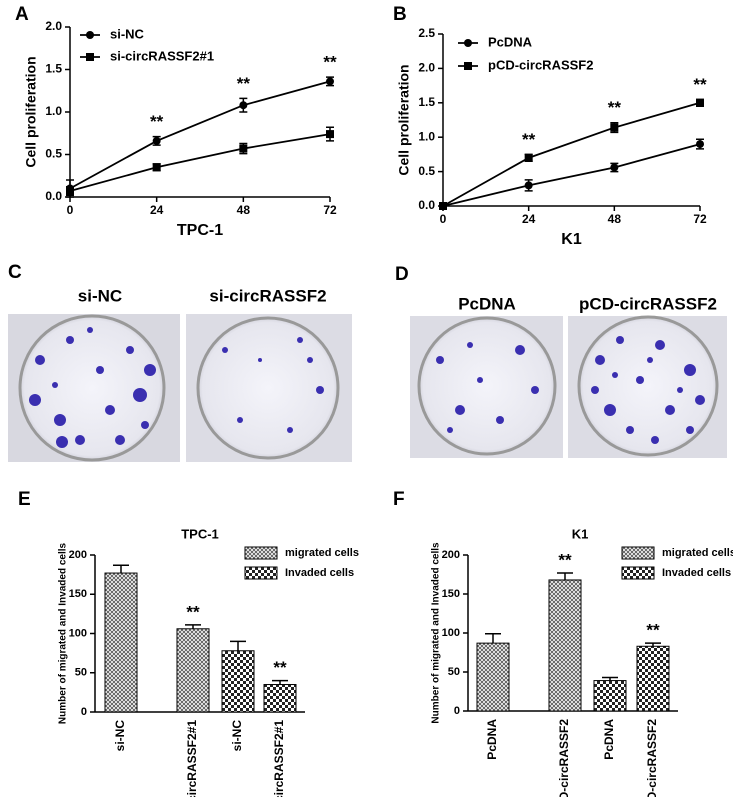 This screenshot has height=797, width=733. I want to click on chart-title: K1, so click(580, 533).